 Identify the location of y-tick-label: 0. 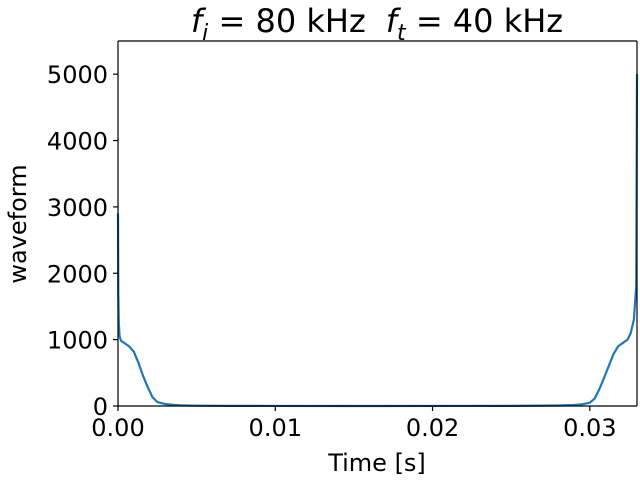
(100, 407).